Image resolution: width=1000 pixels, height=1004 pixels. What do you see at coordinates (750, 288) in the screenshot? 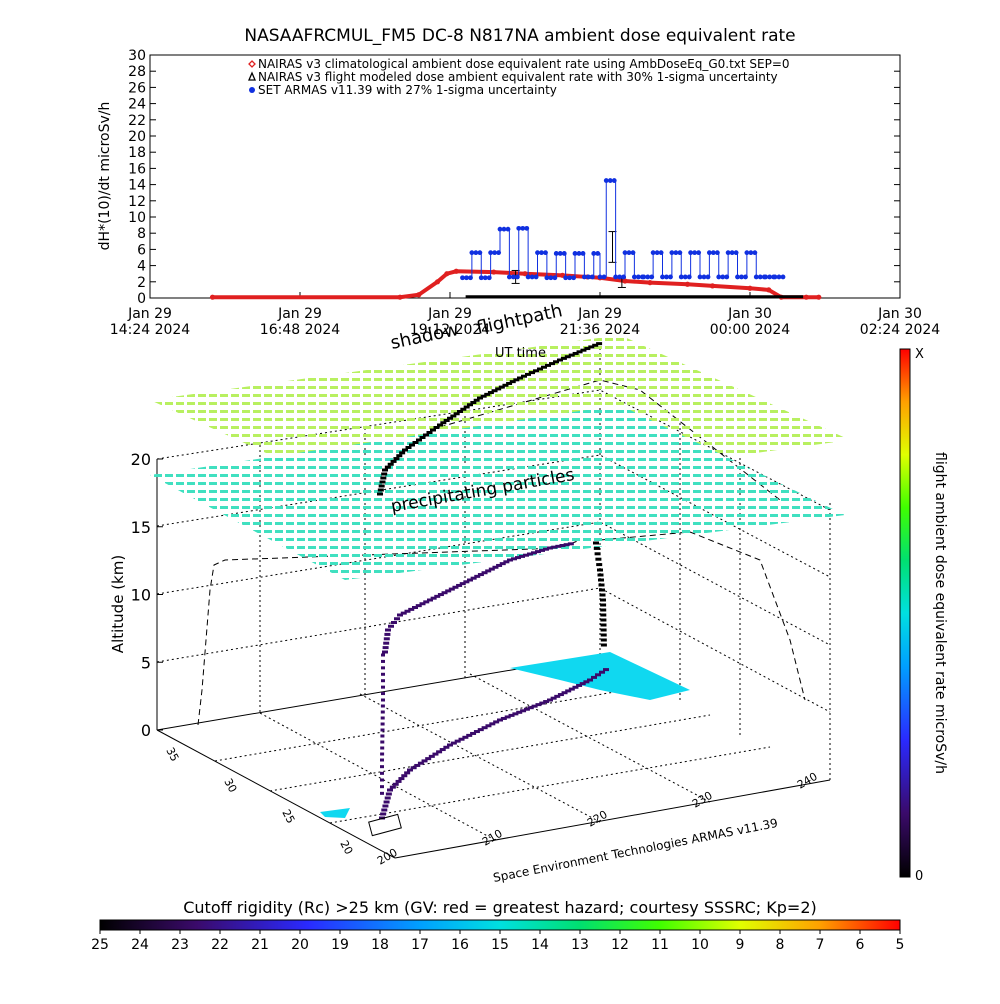
I see `nairas-climatological-point` at bounding box center [750, 288].